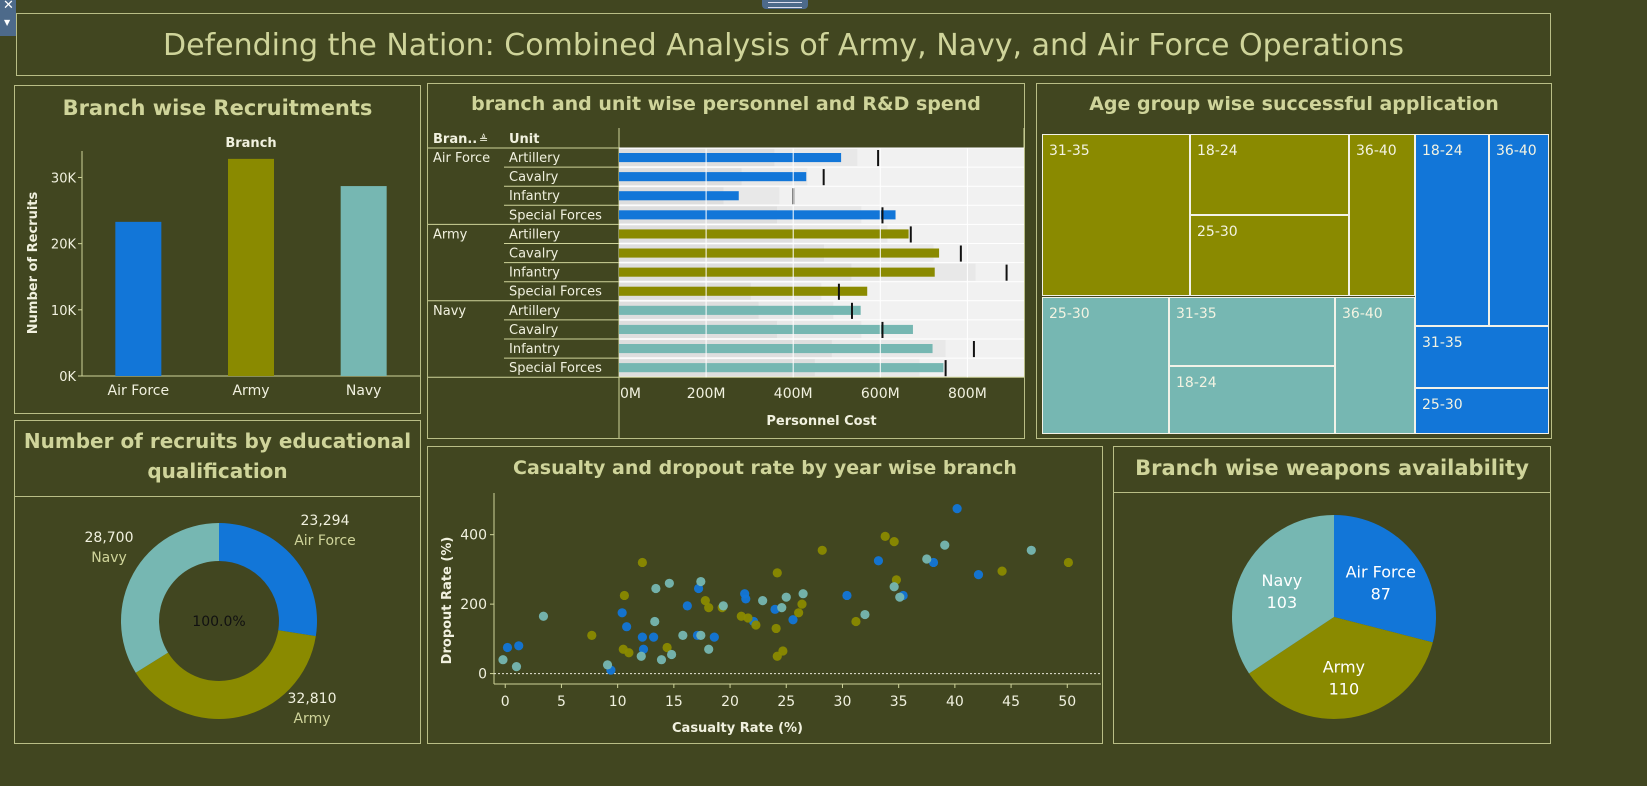 This screenshot has height=786, width=1647. I want to click on treemap-cell-navy: 31-35, so click(1252, 331).